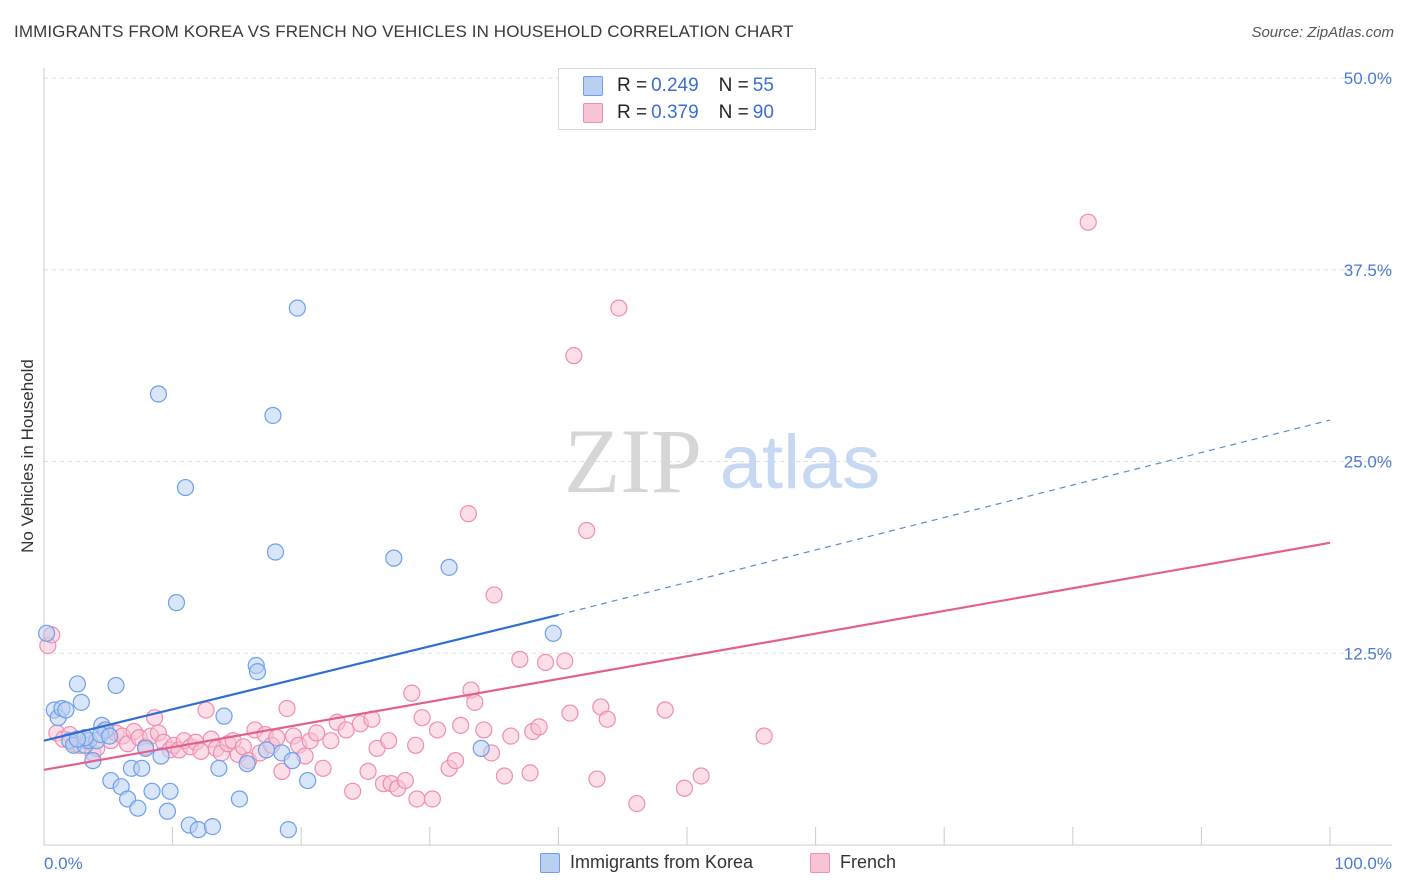 Image resolution: width=1406 pixels, height=892 pixels. I want to click on legend-swatch-korea, so click(593, 86).